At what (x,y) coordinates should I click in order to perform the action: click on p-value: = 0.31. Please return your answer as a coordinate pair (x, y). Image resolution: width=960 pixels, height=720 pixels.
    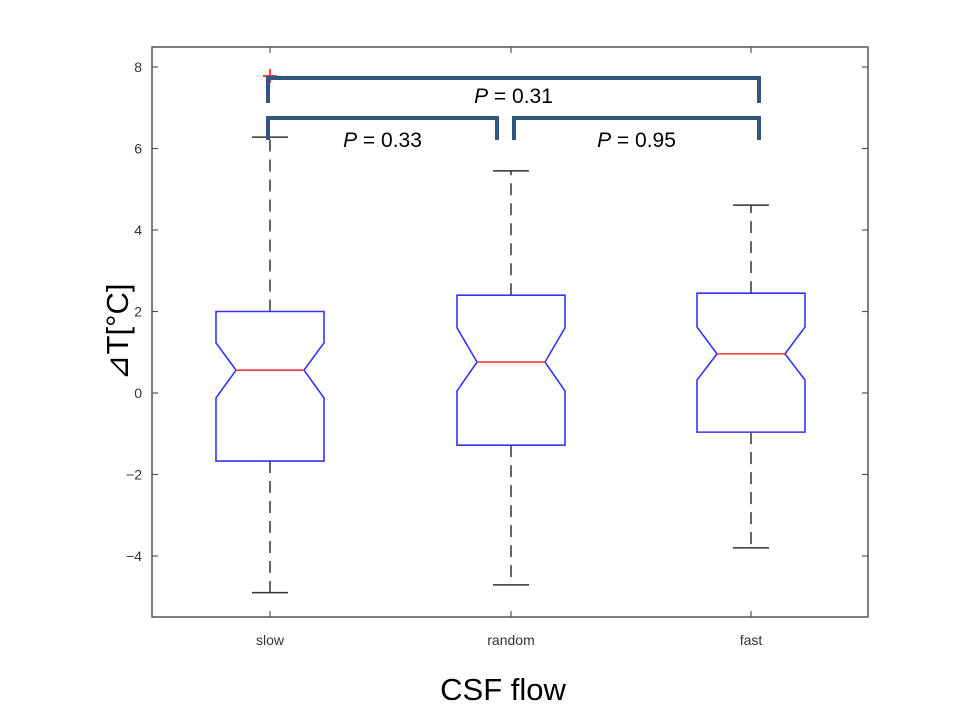
    Looking at the image, I should click on (520, 96).